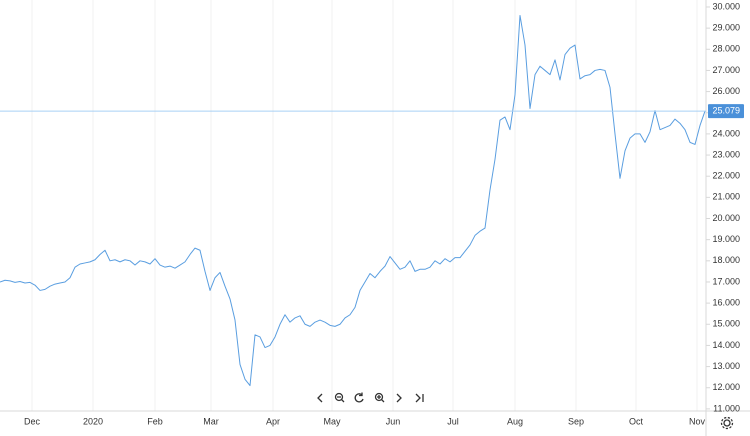  I want to click on x-tick-label: Mar, so click(211, 421).